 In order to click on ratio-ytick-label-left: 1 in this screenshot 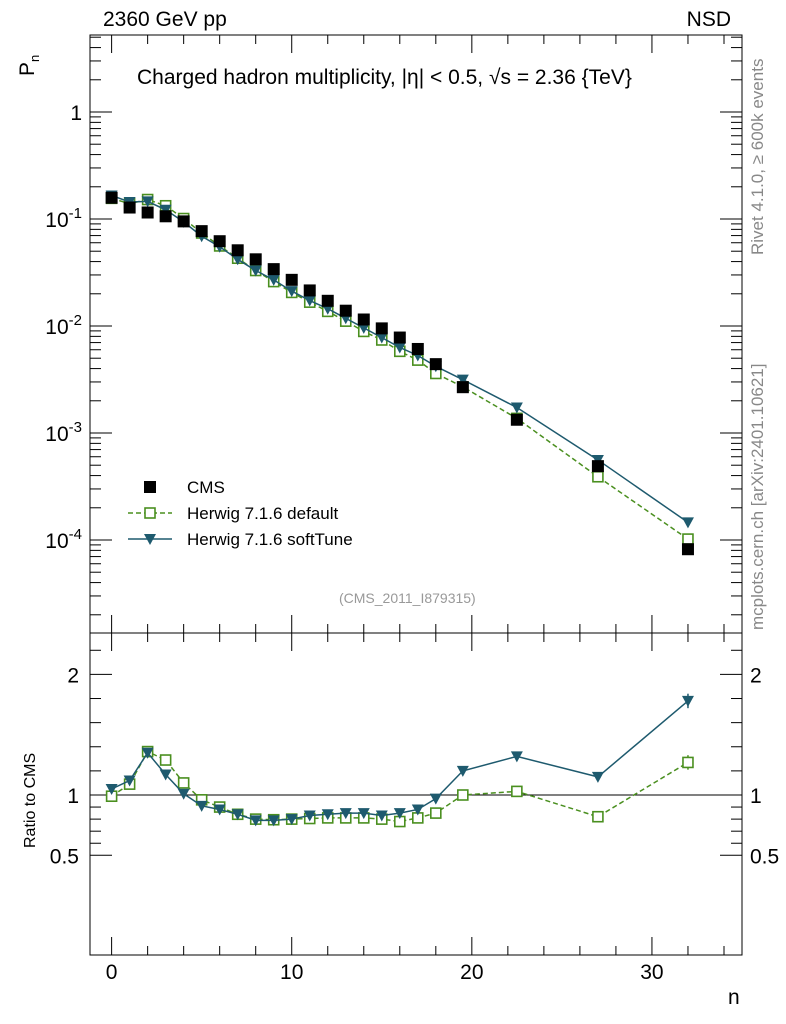, I will do `click(73, 796)`.